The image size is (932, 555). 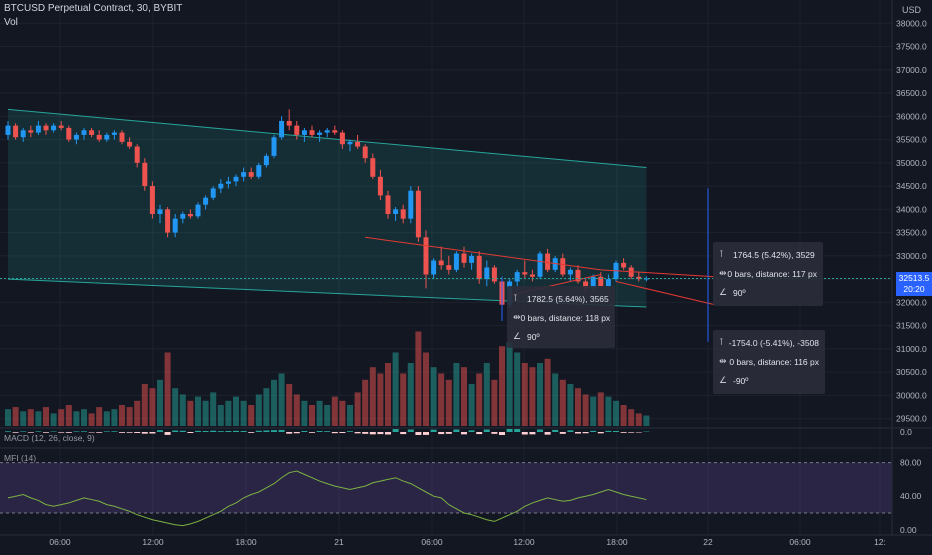 What do you see at coordinates (911, 10) in the screenshot?
I see `currency-label: USD` at bounding box center [911, 10].